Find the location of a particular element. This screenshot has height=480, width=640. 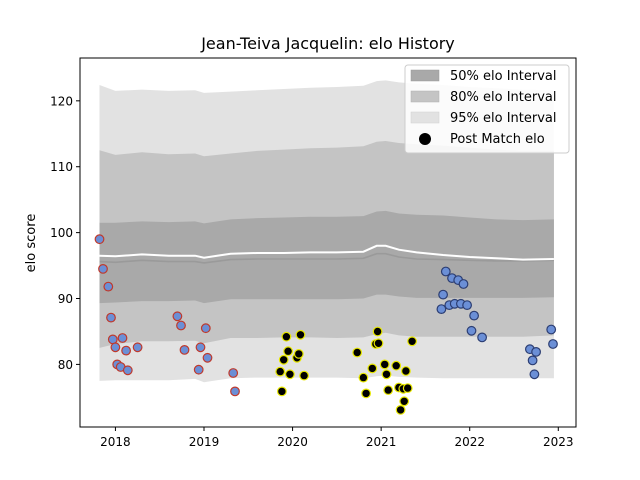

y-tick-label: 80 is located at coordinates (65, 365).